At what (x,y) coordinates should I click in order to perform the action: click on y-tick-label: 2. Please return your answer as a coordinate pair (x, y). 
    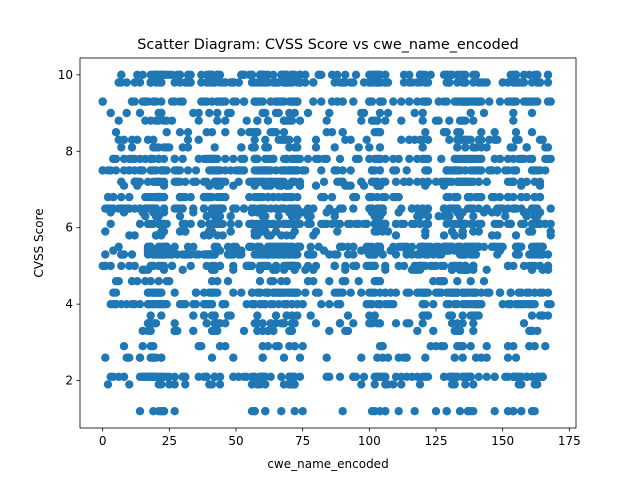
    Looking at the image, I should click on (69, 381).